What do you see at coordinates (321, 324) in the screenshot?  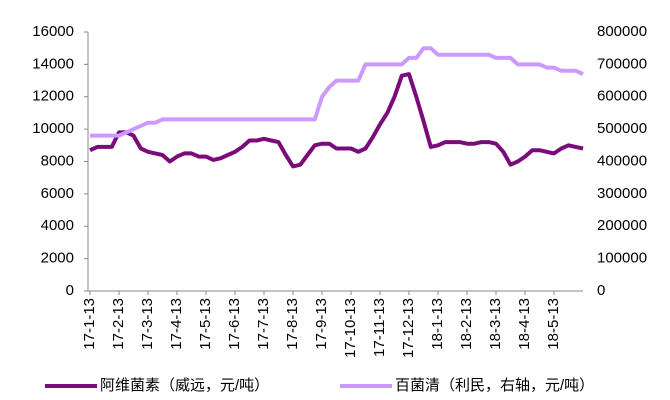 I see `x-tick-label: 17-9-13` at bounding box center [321, 324].